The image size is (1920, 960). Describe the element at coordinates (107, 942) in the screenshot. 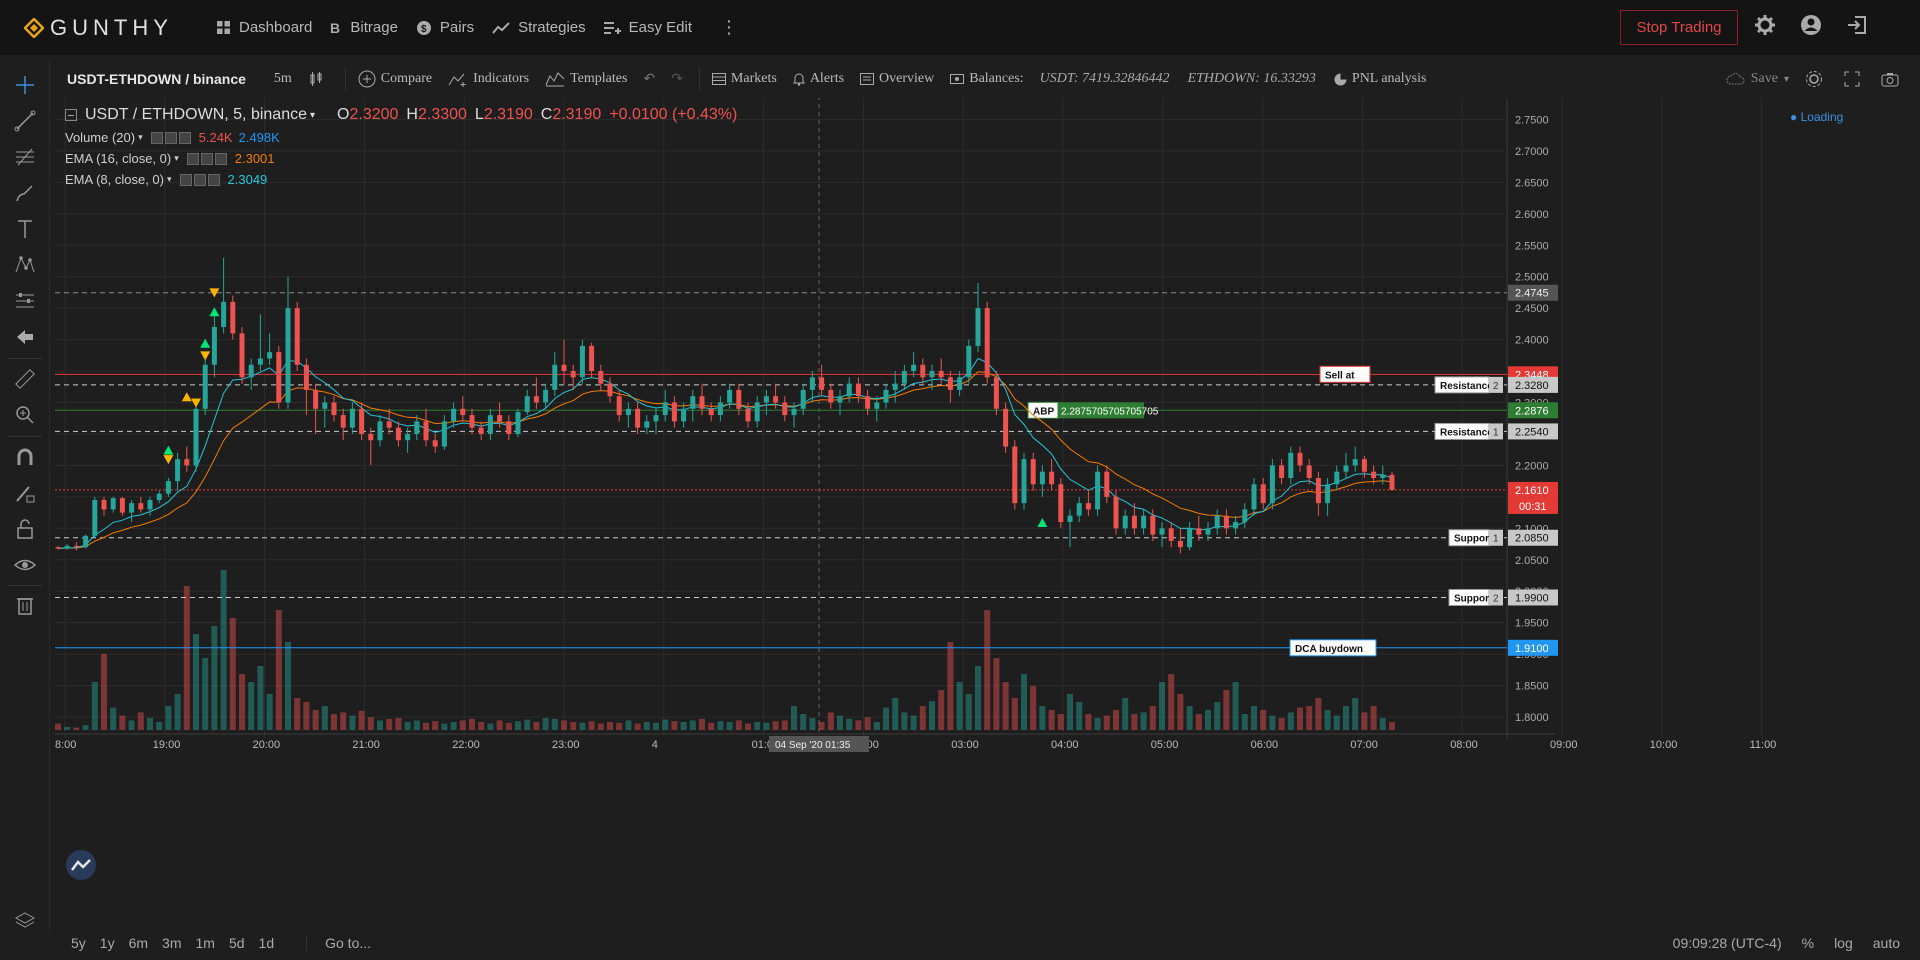

I see `range-1y: 1y` at that location.